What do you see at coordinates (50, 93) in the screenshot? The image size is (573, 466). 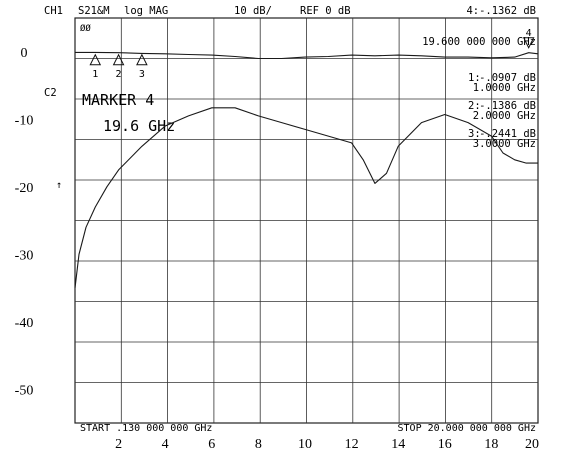 I see `c2-label: C2` at bounding box center [50, 93].